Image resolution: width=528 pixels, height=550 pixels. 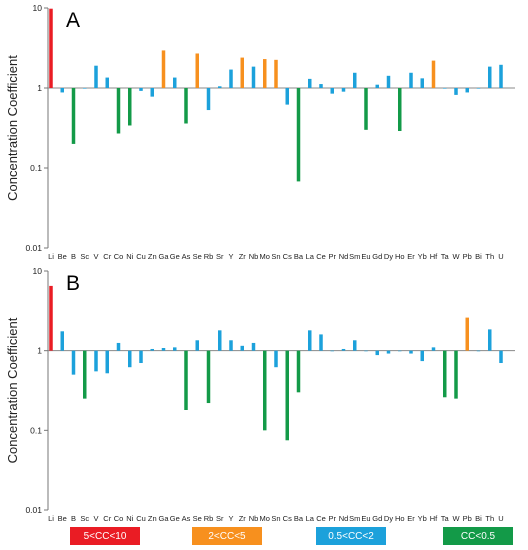 I want to click on panel-label: B, so click(x=73, y=283).